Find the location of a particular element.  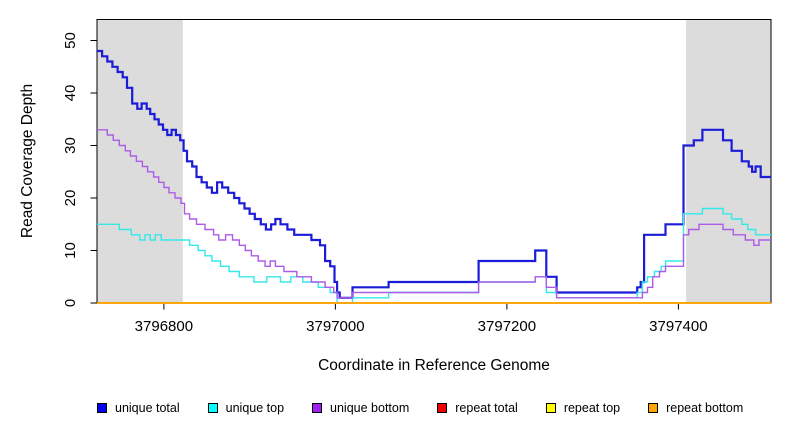

legend-swatch-unique-total is located at coordinates (102, 408).